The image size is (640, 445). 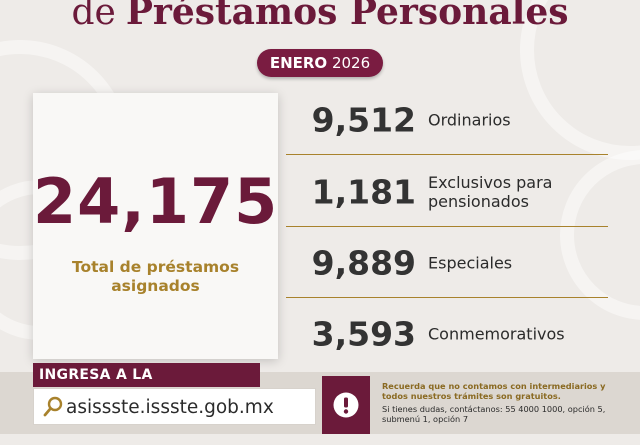 I want to click on url-box: asissste.issste.gob.mx, so click(x=174, y=406).